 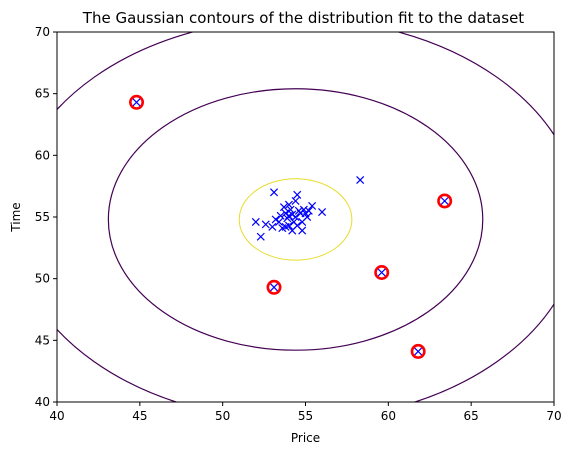 What do you see at coordinates (553, 416) in the screenshot?
I see `x-tick-label: 70` at bounding box center [553, 416].